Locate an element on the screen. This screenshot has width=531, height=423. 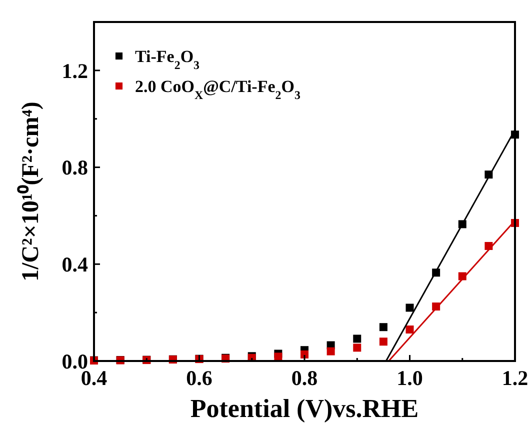
legend-label: 2.0 CoO$_{X}$@C/Ti-Fe$_{2}$O$_{3}$ is located at coordinates (217, 89).